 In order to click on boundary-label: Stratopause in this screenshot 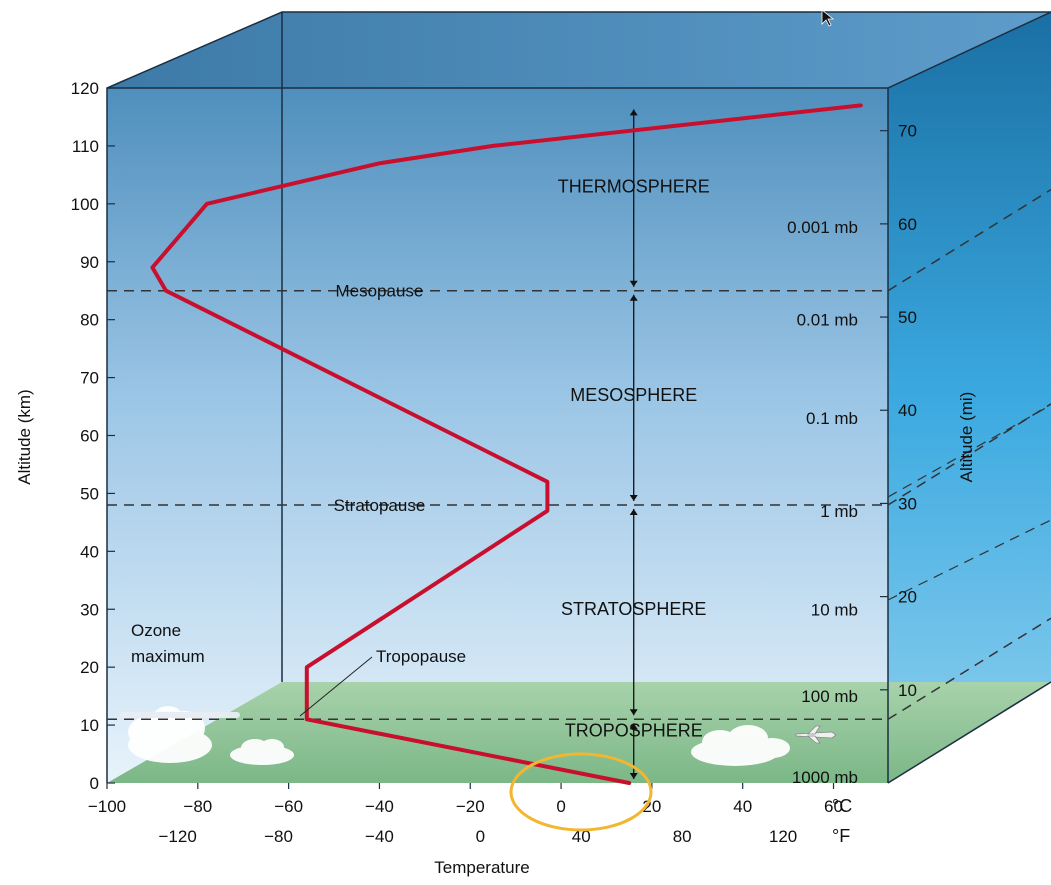, I will do `click(380, 505)`.